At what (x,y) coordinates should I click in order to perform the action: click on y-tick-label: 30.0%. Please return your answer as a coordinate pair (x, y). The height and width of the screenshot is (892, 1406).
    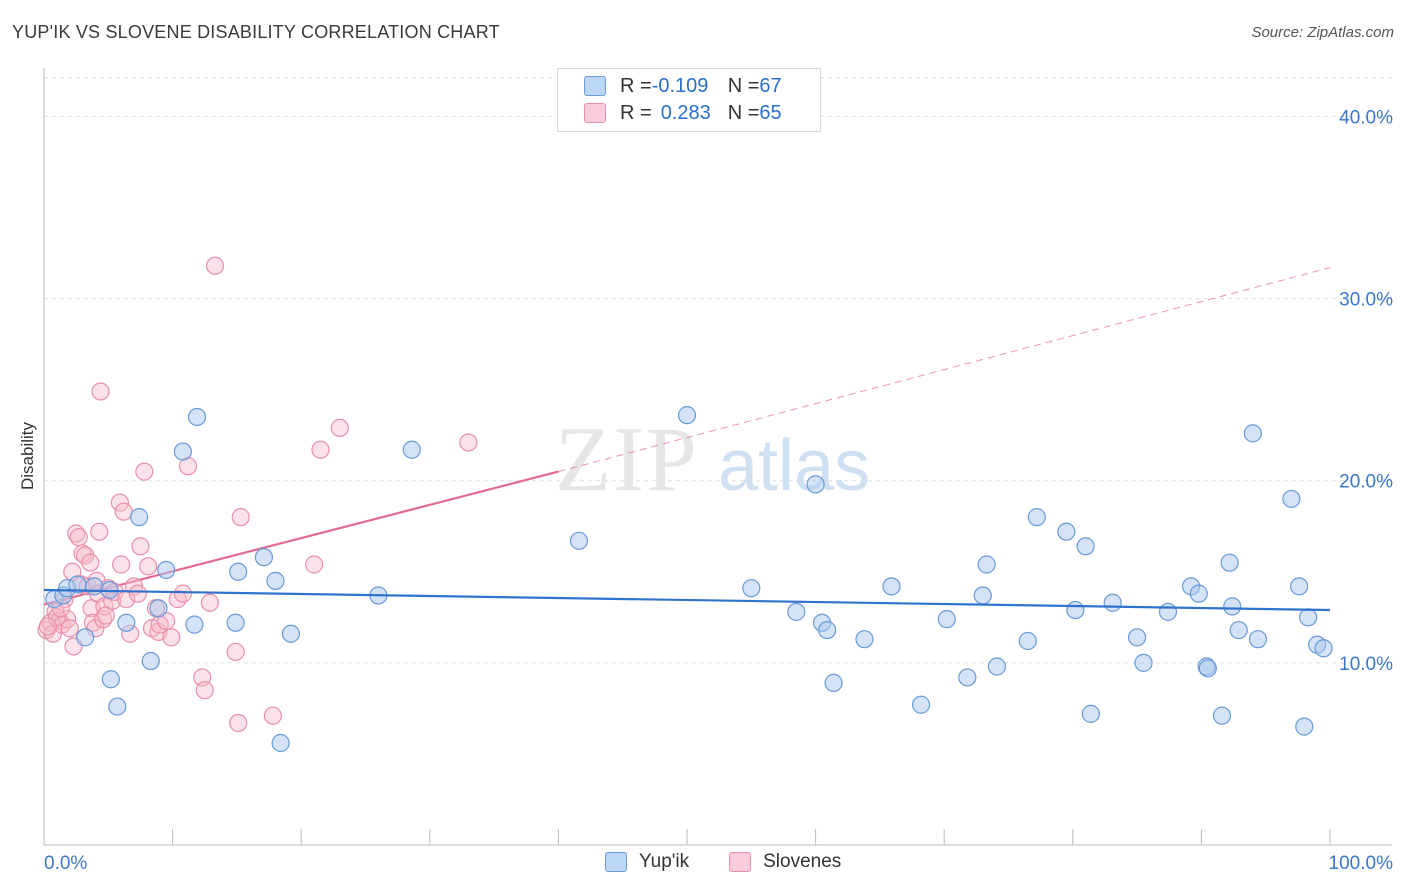
    Looking at the image, I should click on (1366, 300).